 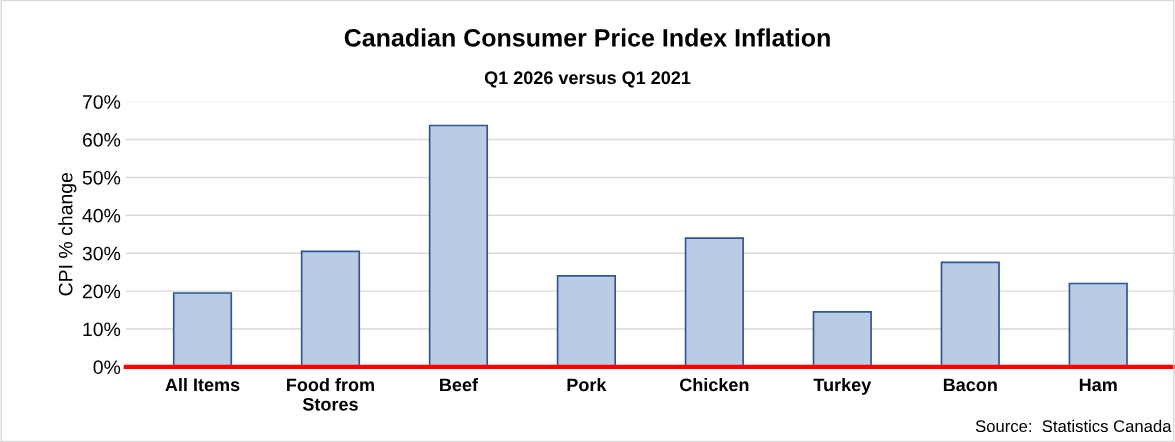 What do you see at coordinates (714, 384) in the screenshot?
I see `x-tick-label: Chicken` at bounding box center [714, 384].